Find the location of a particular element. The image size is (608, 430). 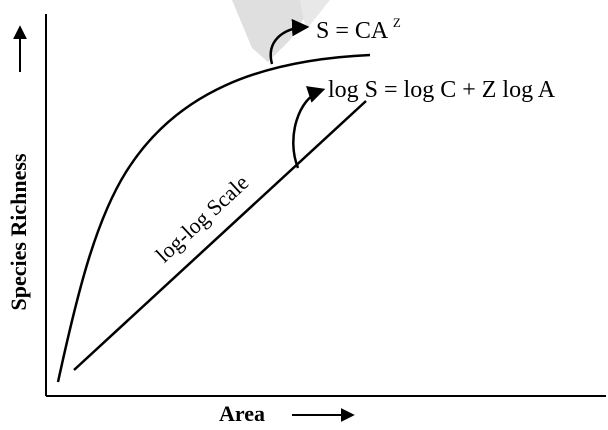

line-equation: log S = log C + Z log A is located at coordinates (442, 90).